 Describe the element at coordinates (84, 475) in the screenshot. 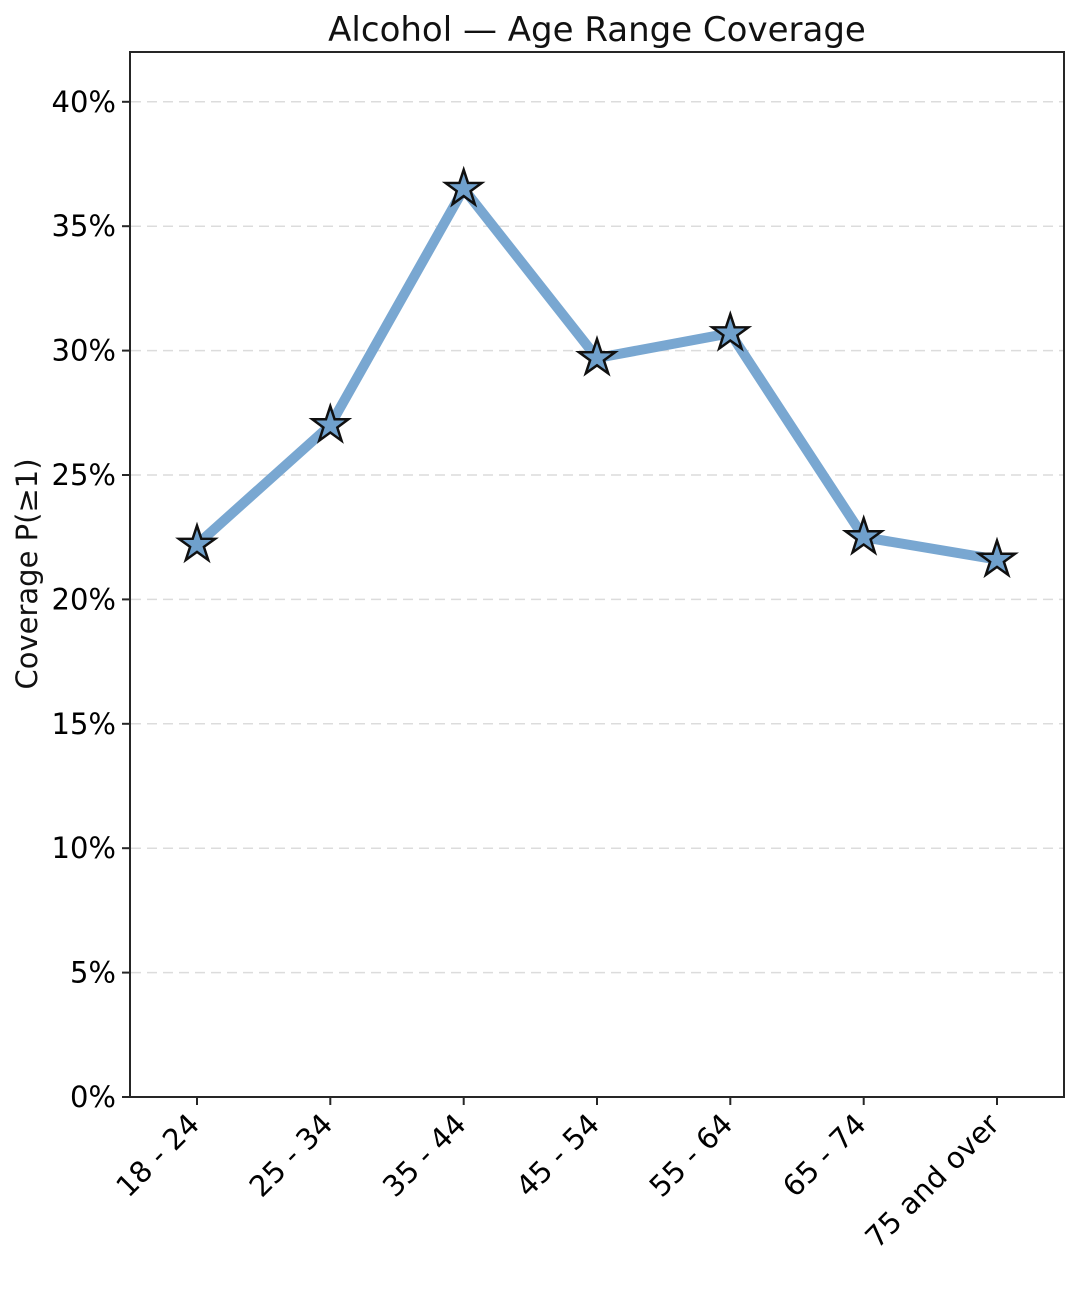

I see `y-tick-label: 25%` at that location.